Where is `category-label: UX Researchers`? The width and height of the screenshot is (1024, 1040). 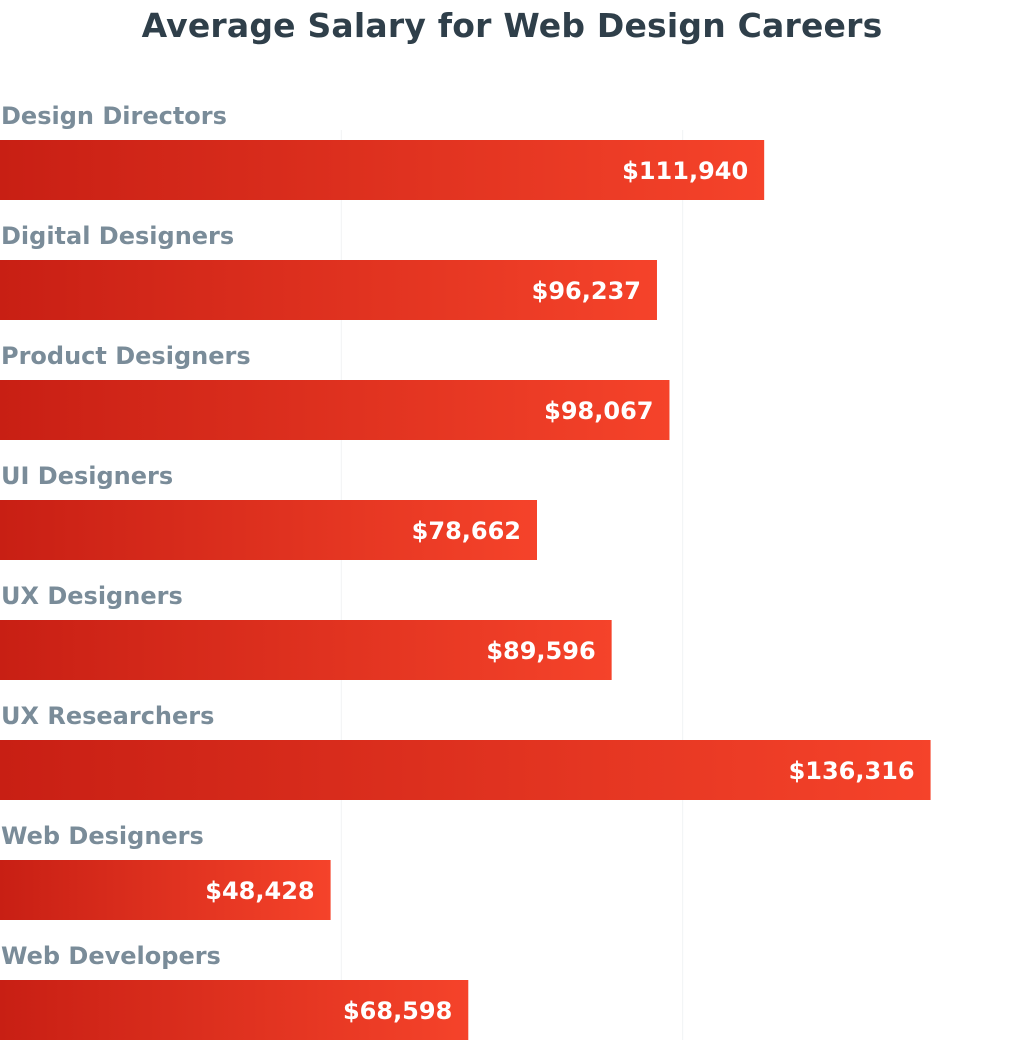
category-label: UX Researchers is located at coordinates (107, 716).